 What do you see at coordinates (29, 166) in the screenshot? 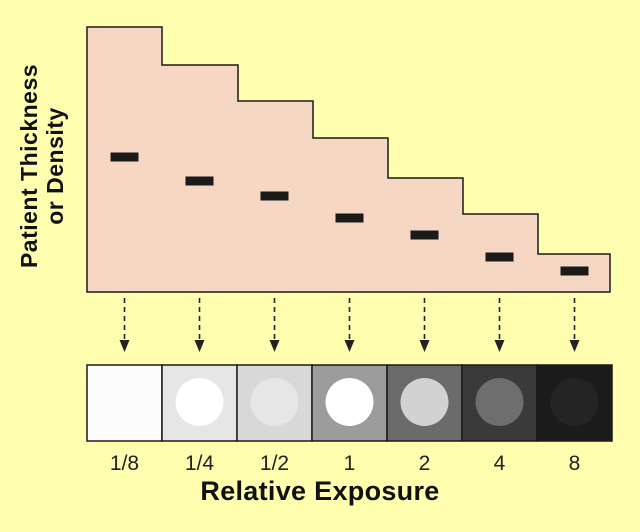
I see `y-axis-title-line-1: Patient Thickness` at bounding box center [29, 166].